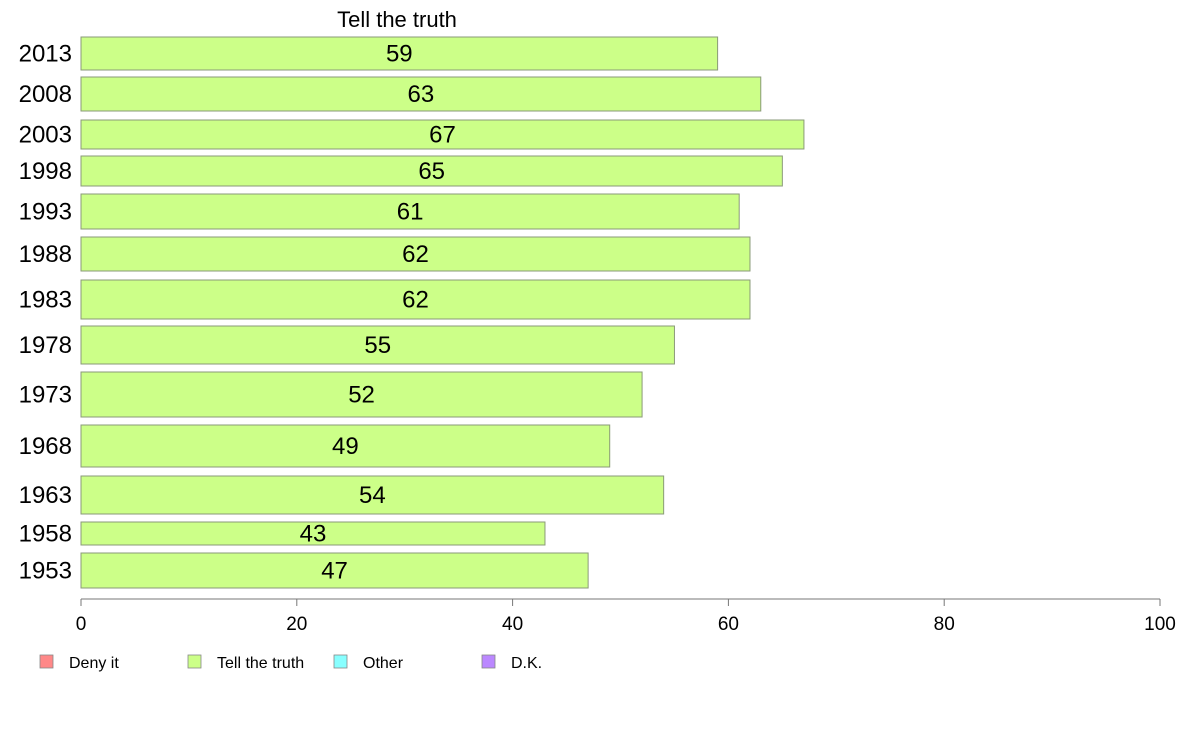 Image resolution: width=1188 pixels, height=736 pixels. I want to click on legend-label: Other, so click(383, 663).